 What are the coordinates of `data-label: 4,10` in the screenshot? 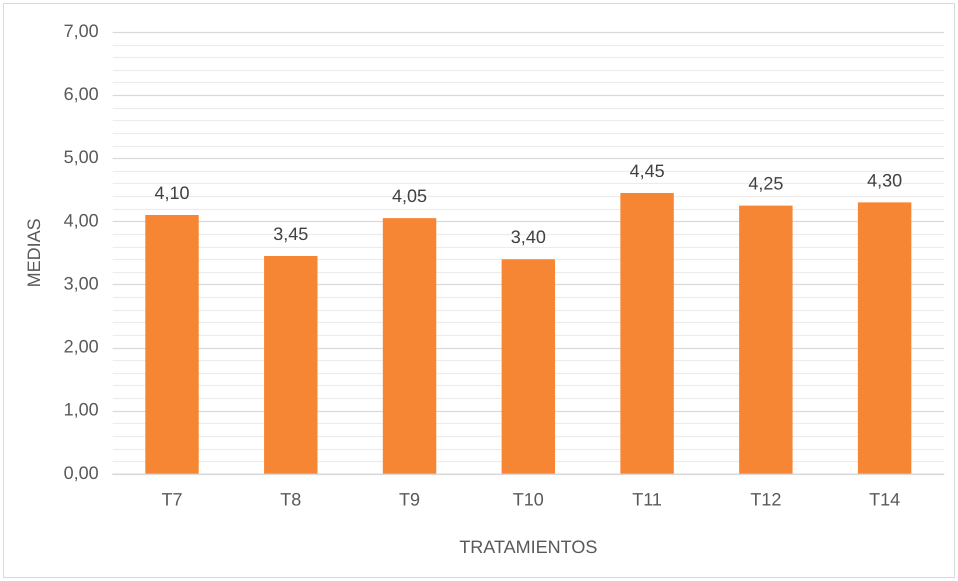 It's located at (172, 193).